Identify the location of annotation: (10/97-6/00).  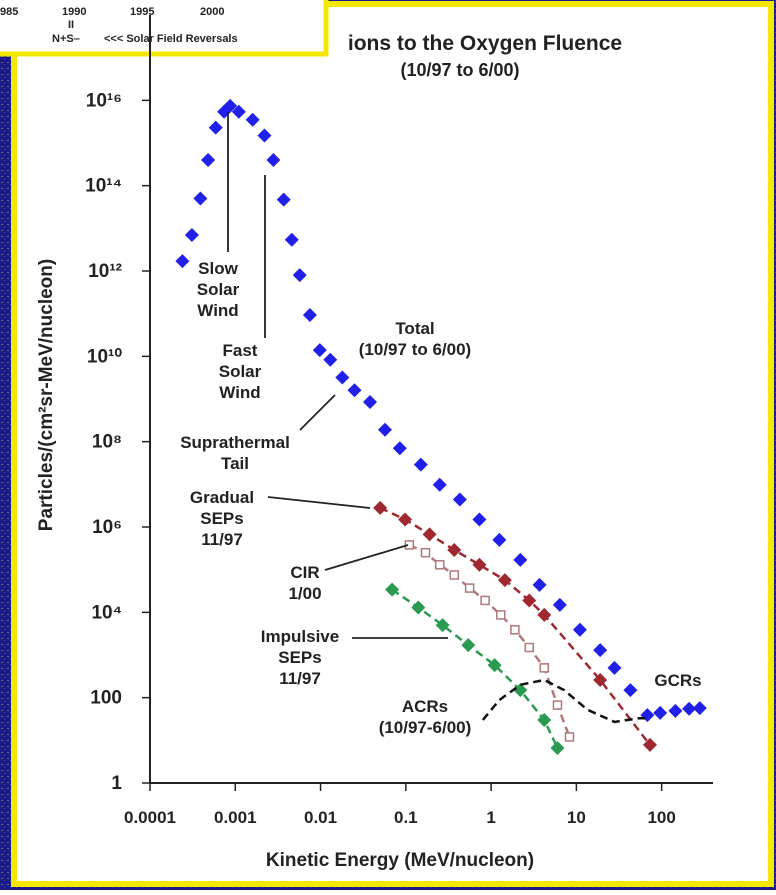
(425, 727).